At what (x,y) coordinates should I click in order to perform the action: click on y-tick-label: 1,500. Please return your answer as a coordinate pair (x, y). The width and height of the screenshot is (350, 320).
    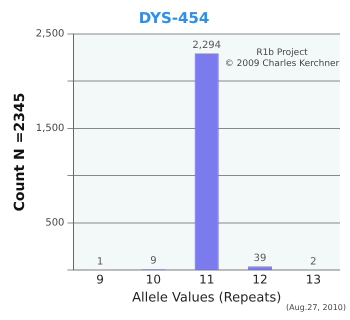
    Looking at the image, I should click on (50, 128).